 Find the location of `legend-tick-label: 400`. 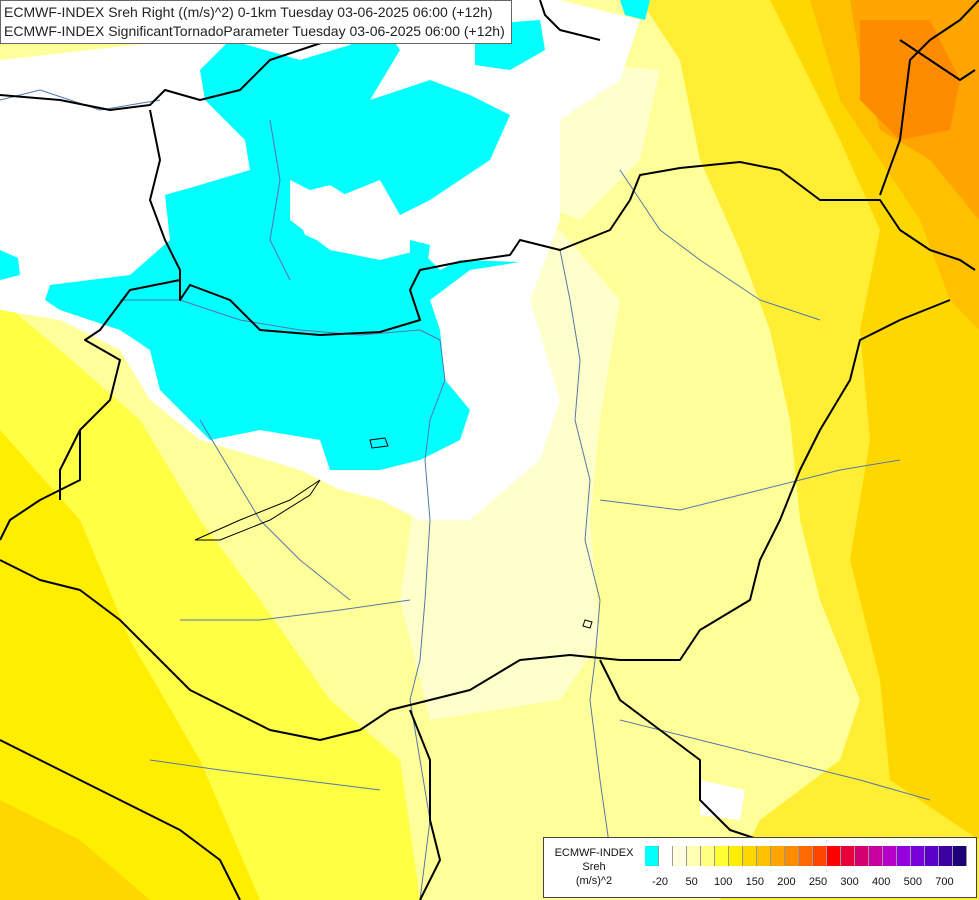

legend-tick-label: 400 is located at coordinates (881, 882).